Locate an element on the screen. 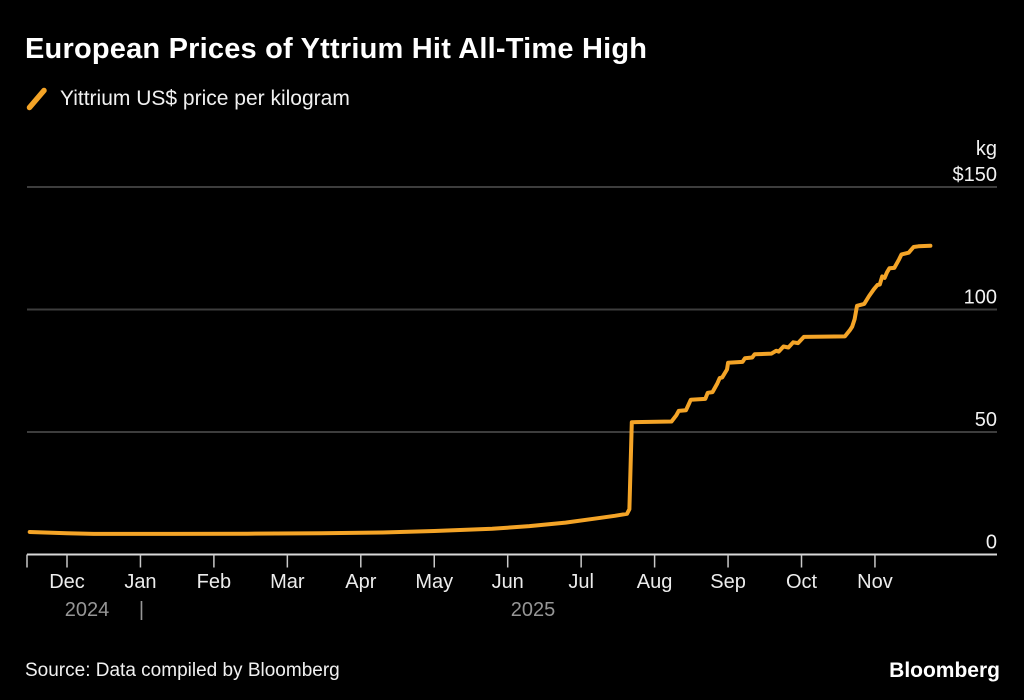 The image size is (1024, 700). x-tick-label-nov: Nov is located at coordinates (875, 582).